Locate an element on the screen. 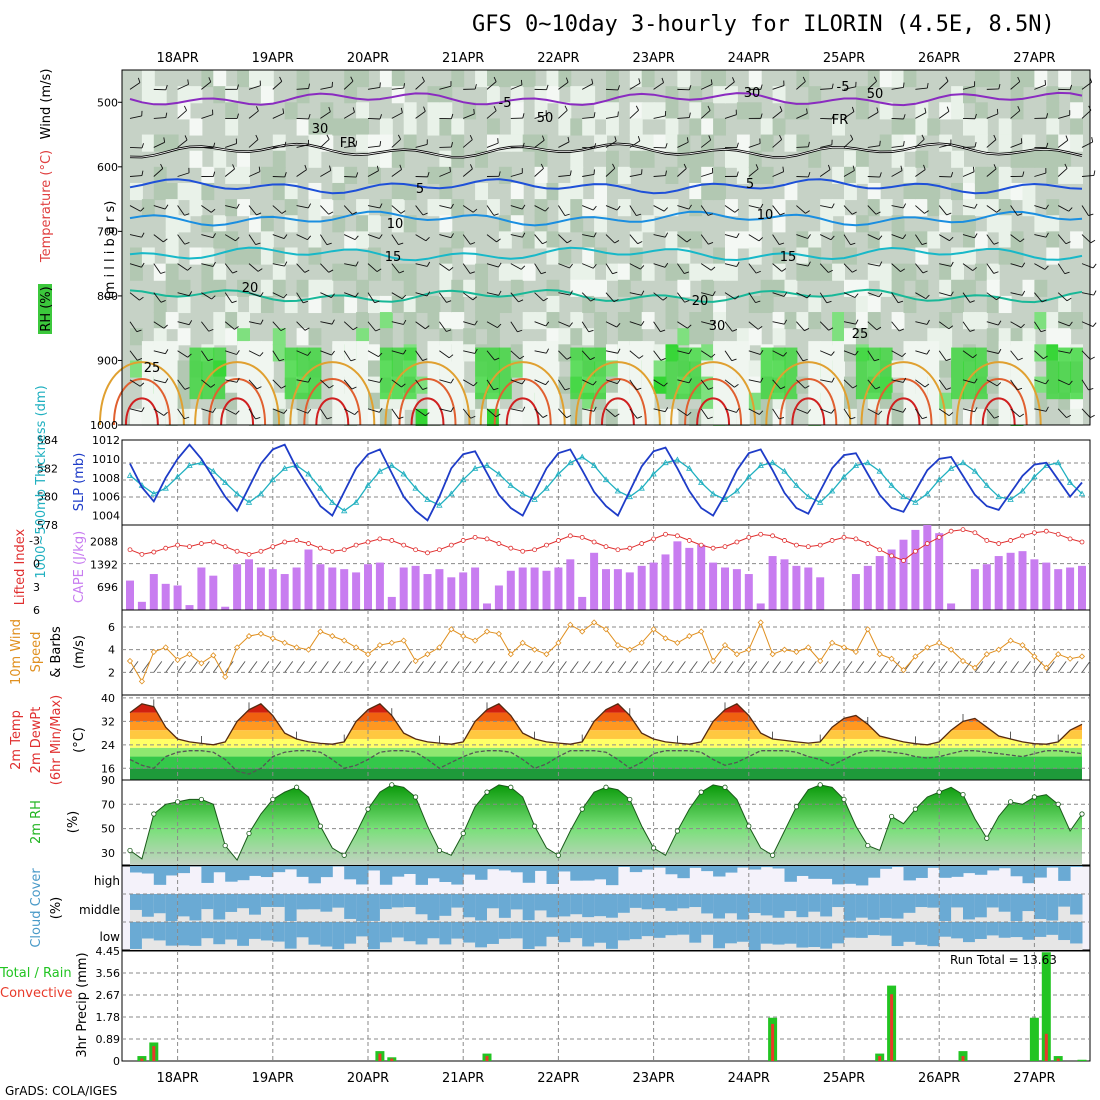 The height and width of the screenshot is (1100, 1100). pressure-tick: 500 is located at coordinates (107, 102).